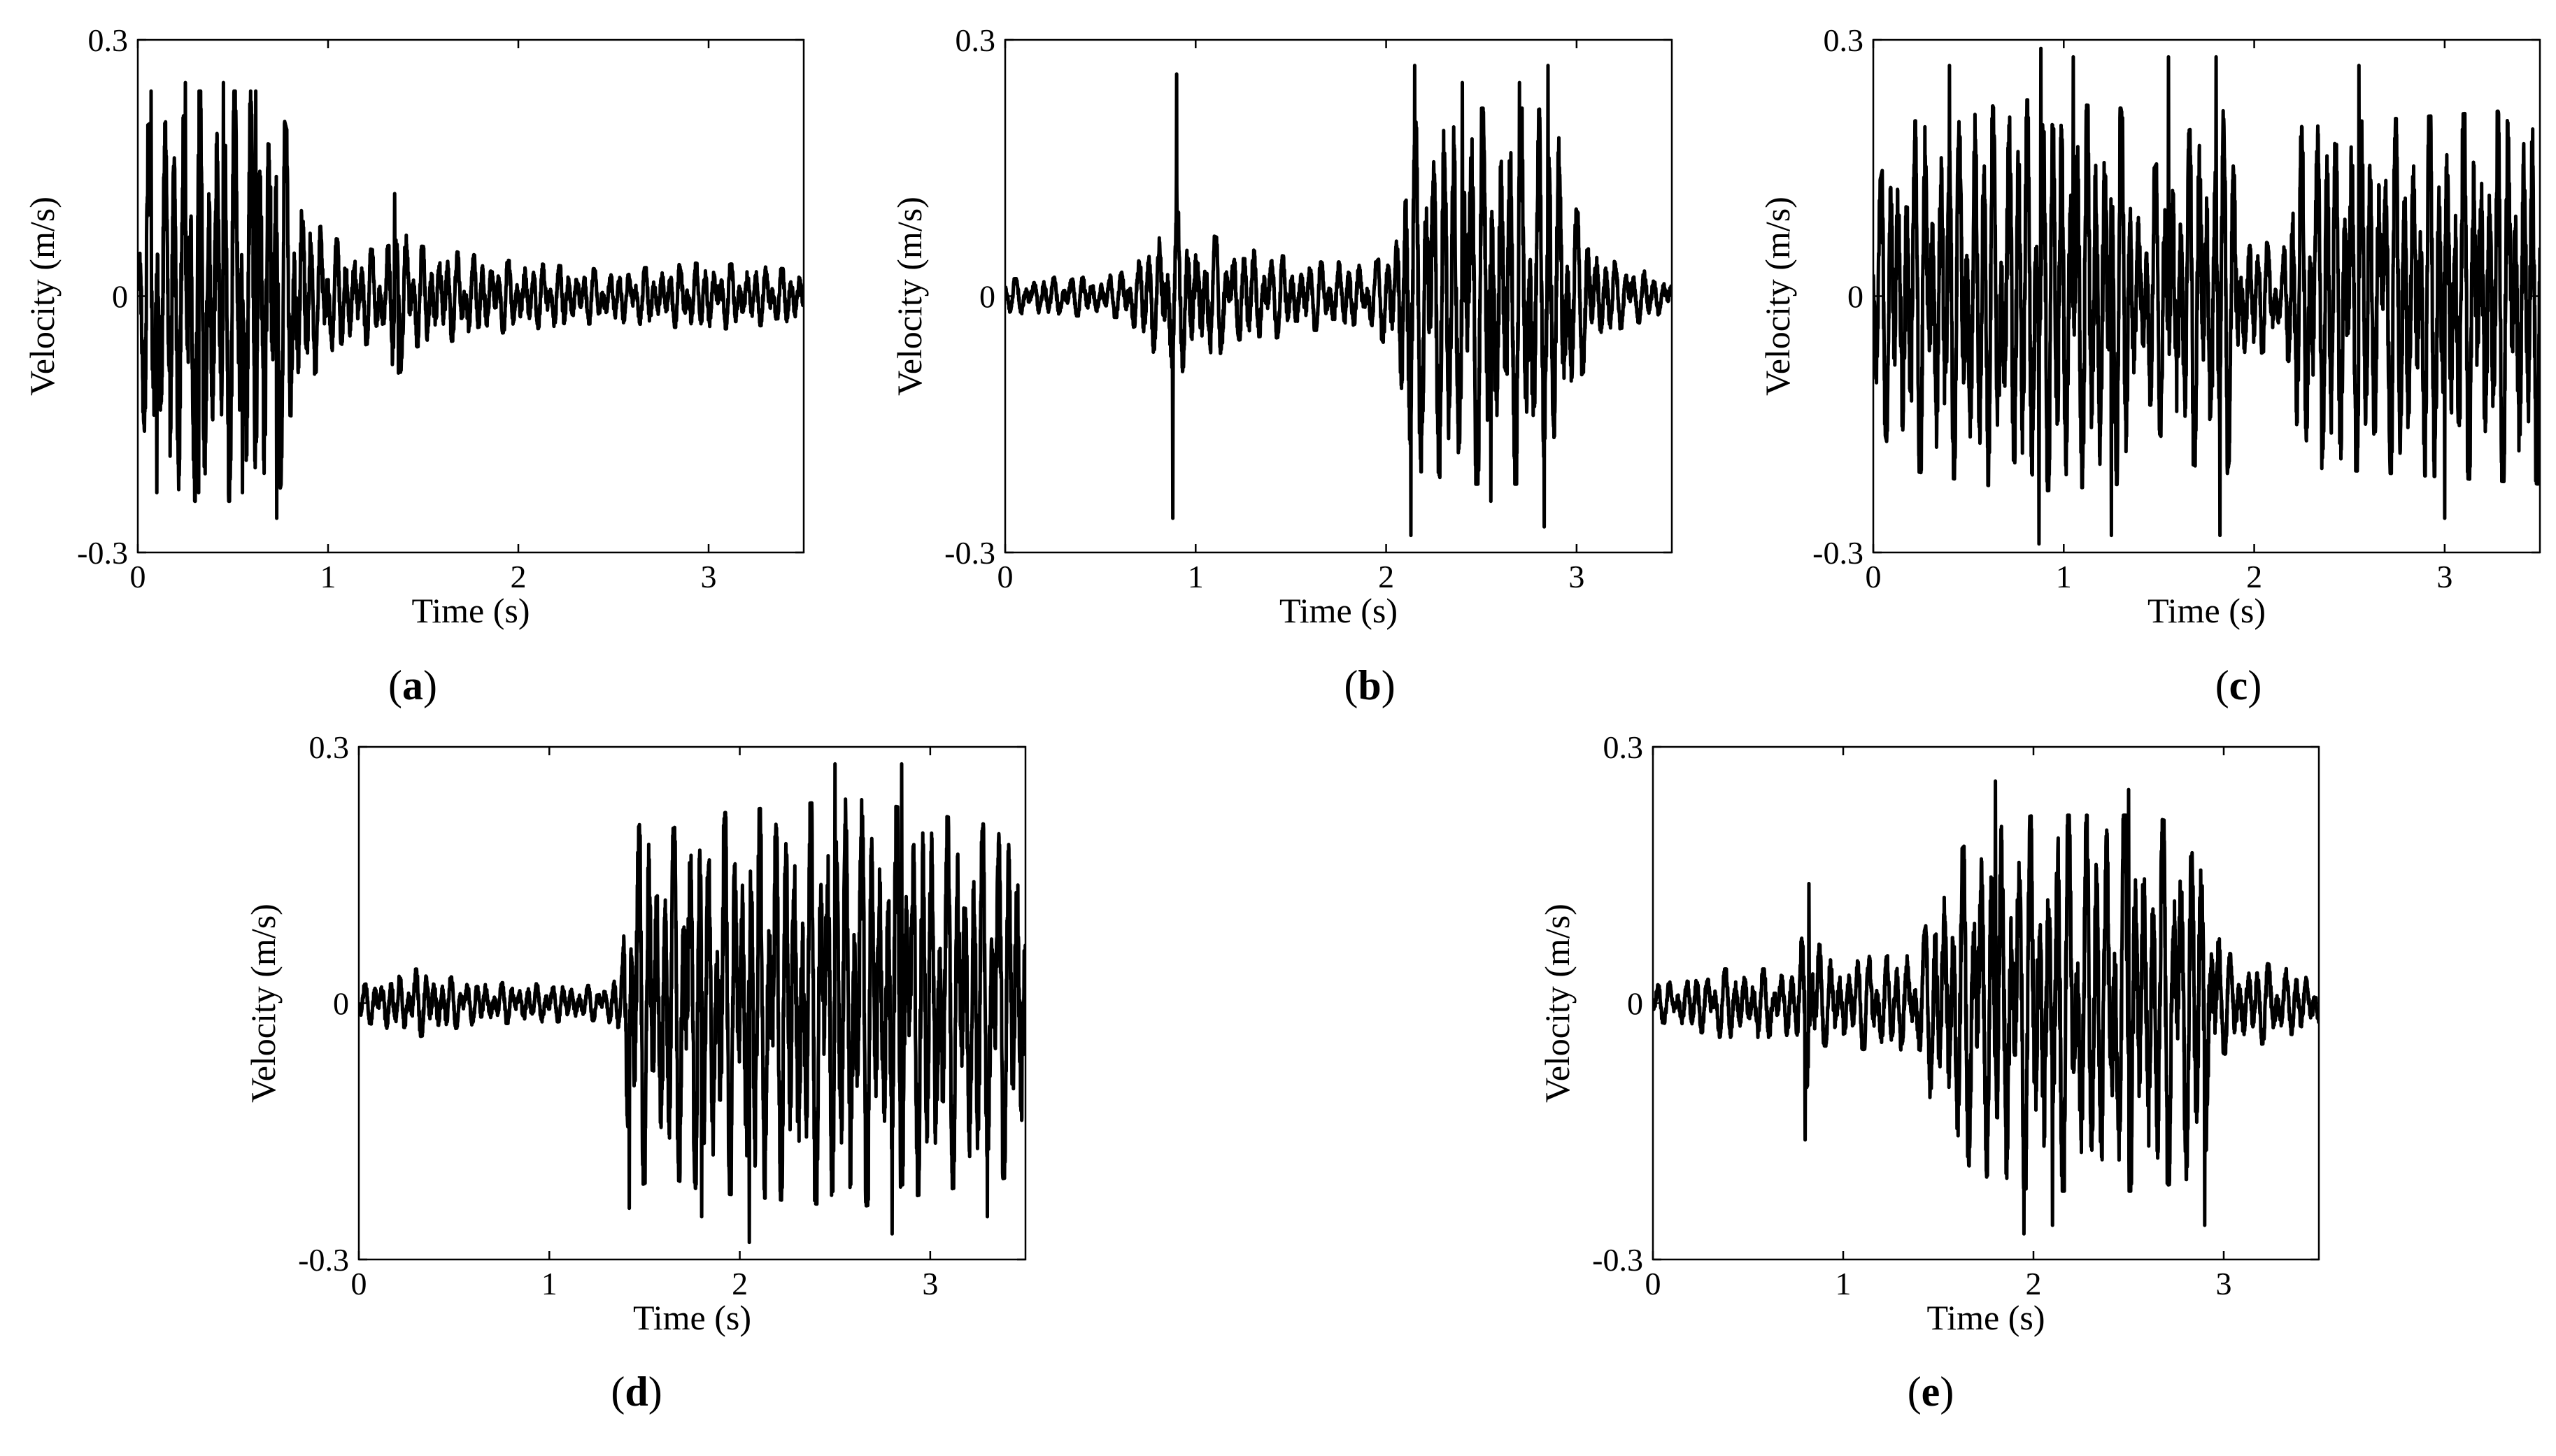  I want to click on panel-letter: e, so click(1931, 1392).